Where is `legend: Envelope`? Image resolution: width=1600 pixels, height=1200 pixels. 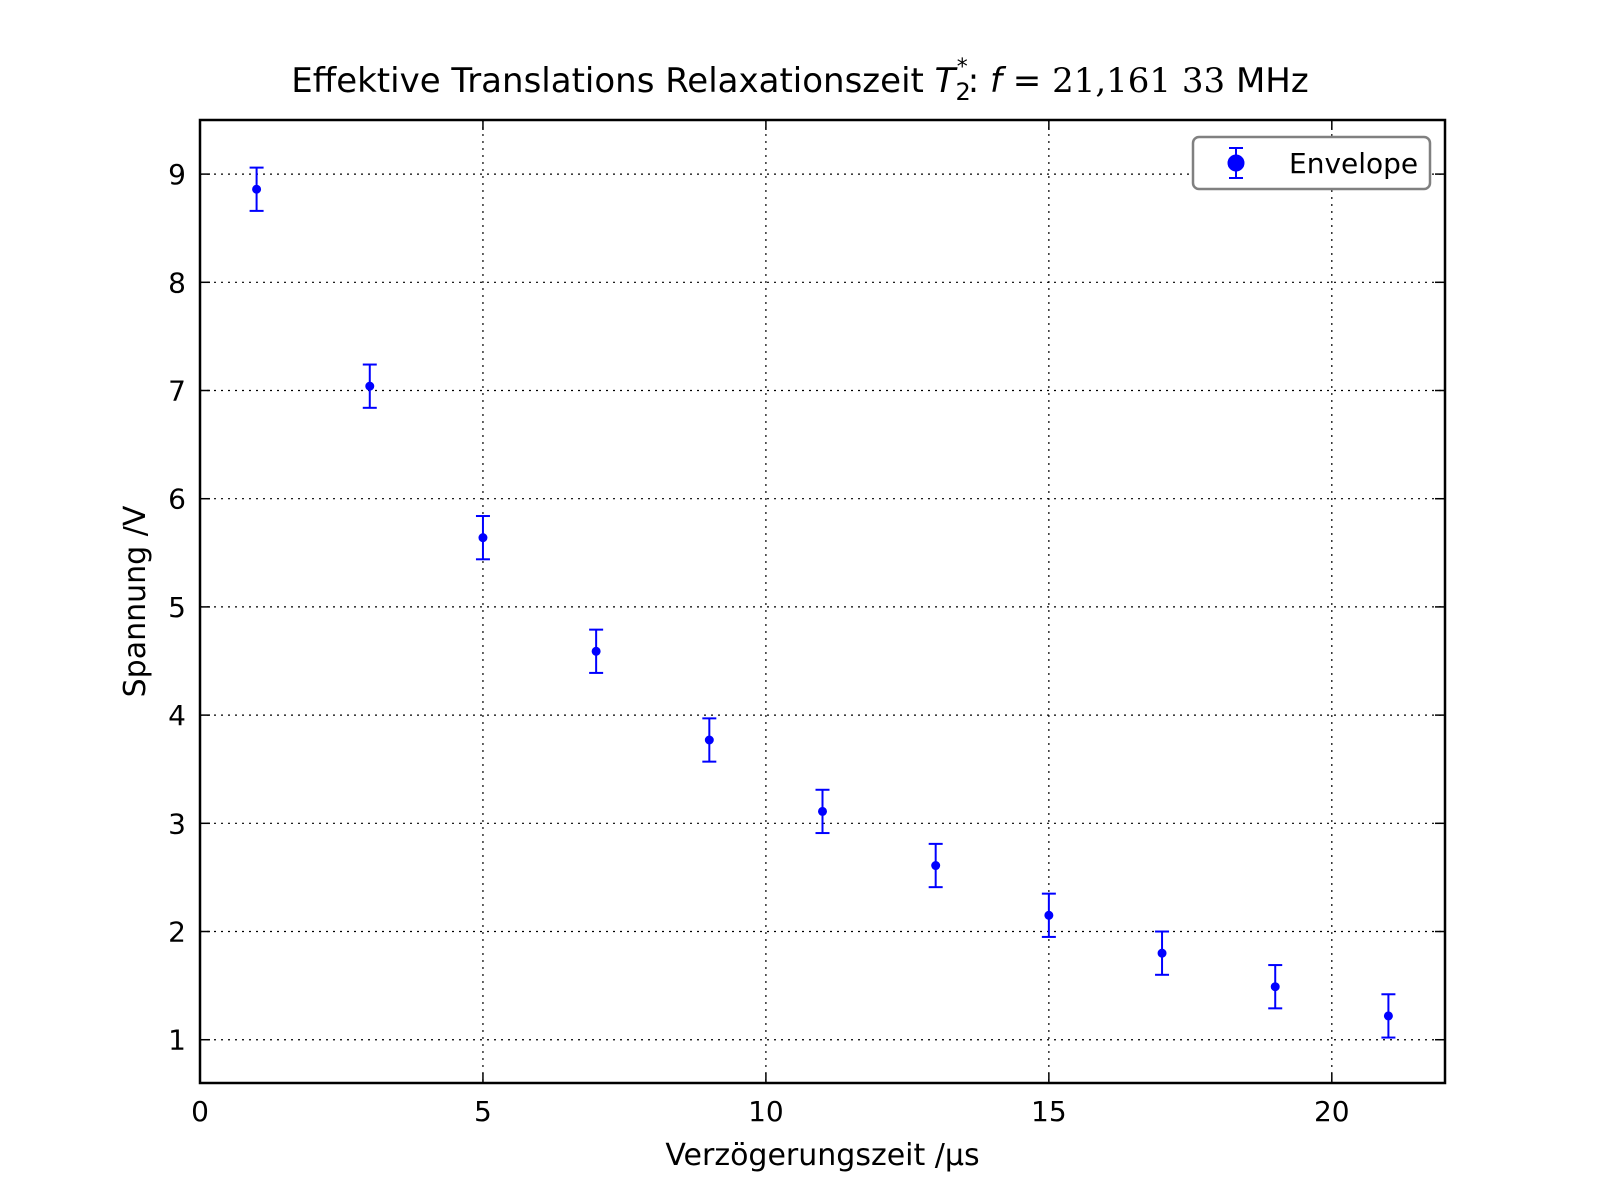 legend: Envelope is located at coordinates (1311, 163).